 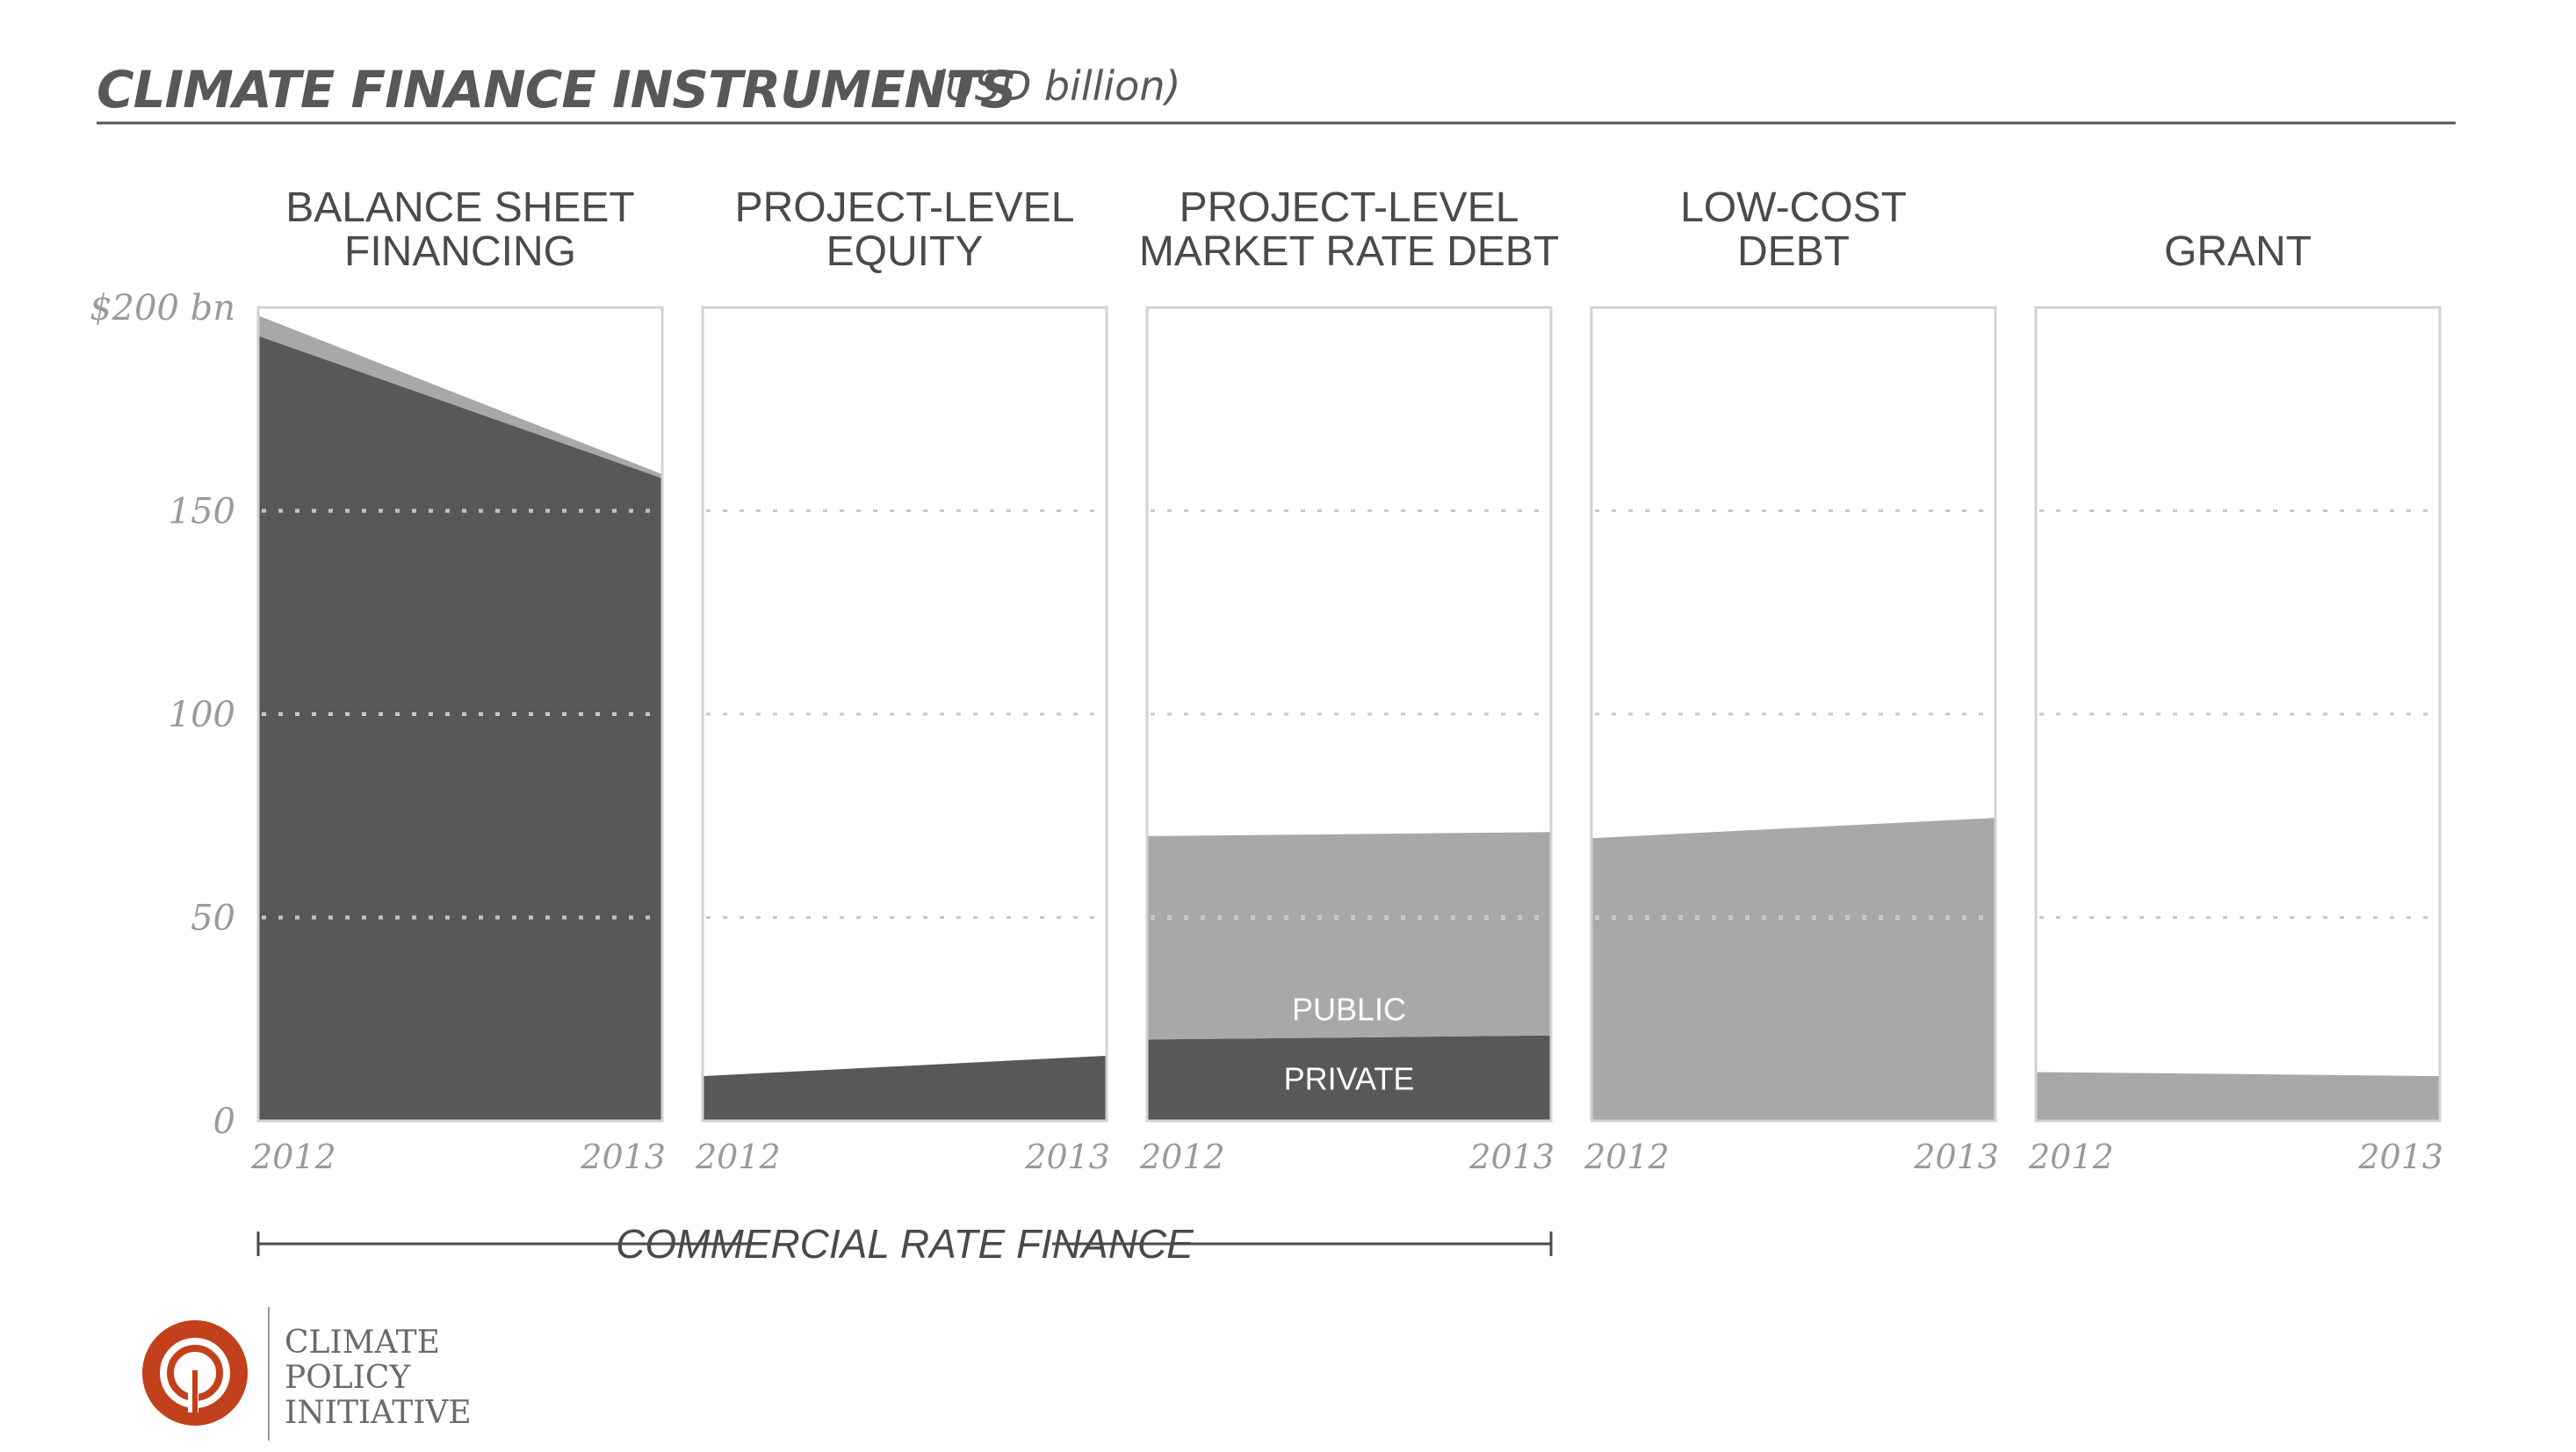 I want to click on y-tick-label: 150, so click(x=202, y=512).